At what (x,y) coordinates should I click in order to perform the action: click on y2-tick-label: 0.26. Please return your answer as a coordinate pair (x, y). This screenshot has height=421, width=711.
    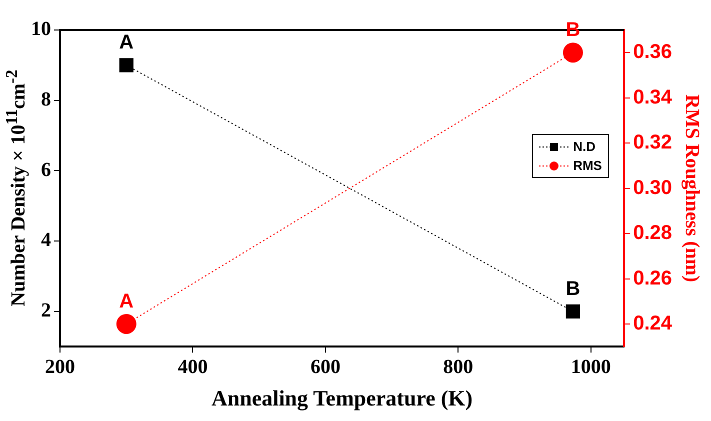
    Looking at the image, I should click on (652, 278).